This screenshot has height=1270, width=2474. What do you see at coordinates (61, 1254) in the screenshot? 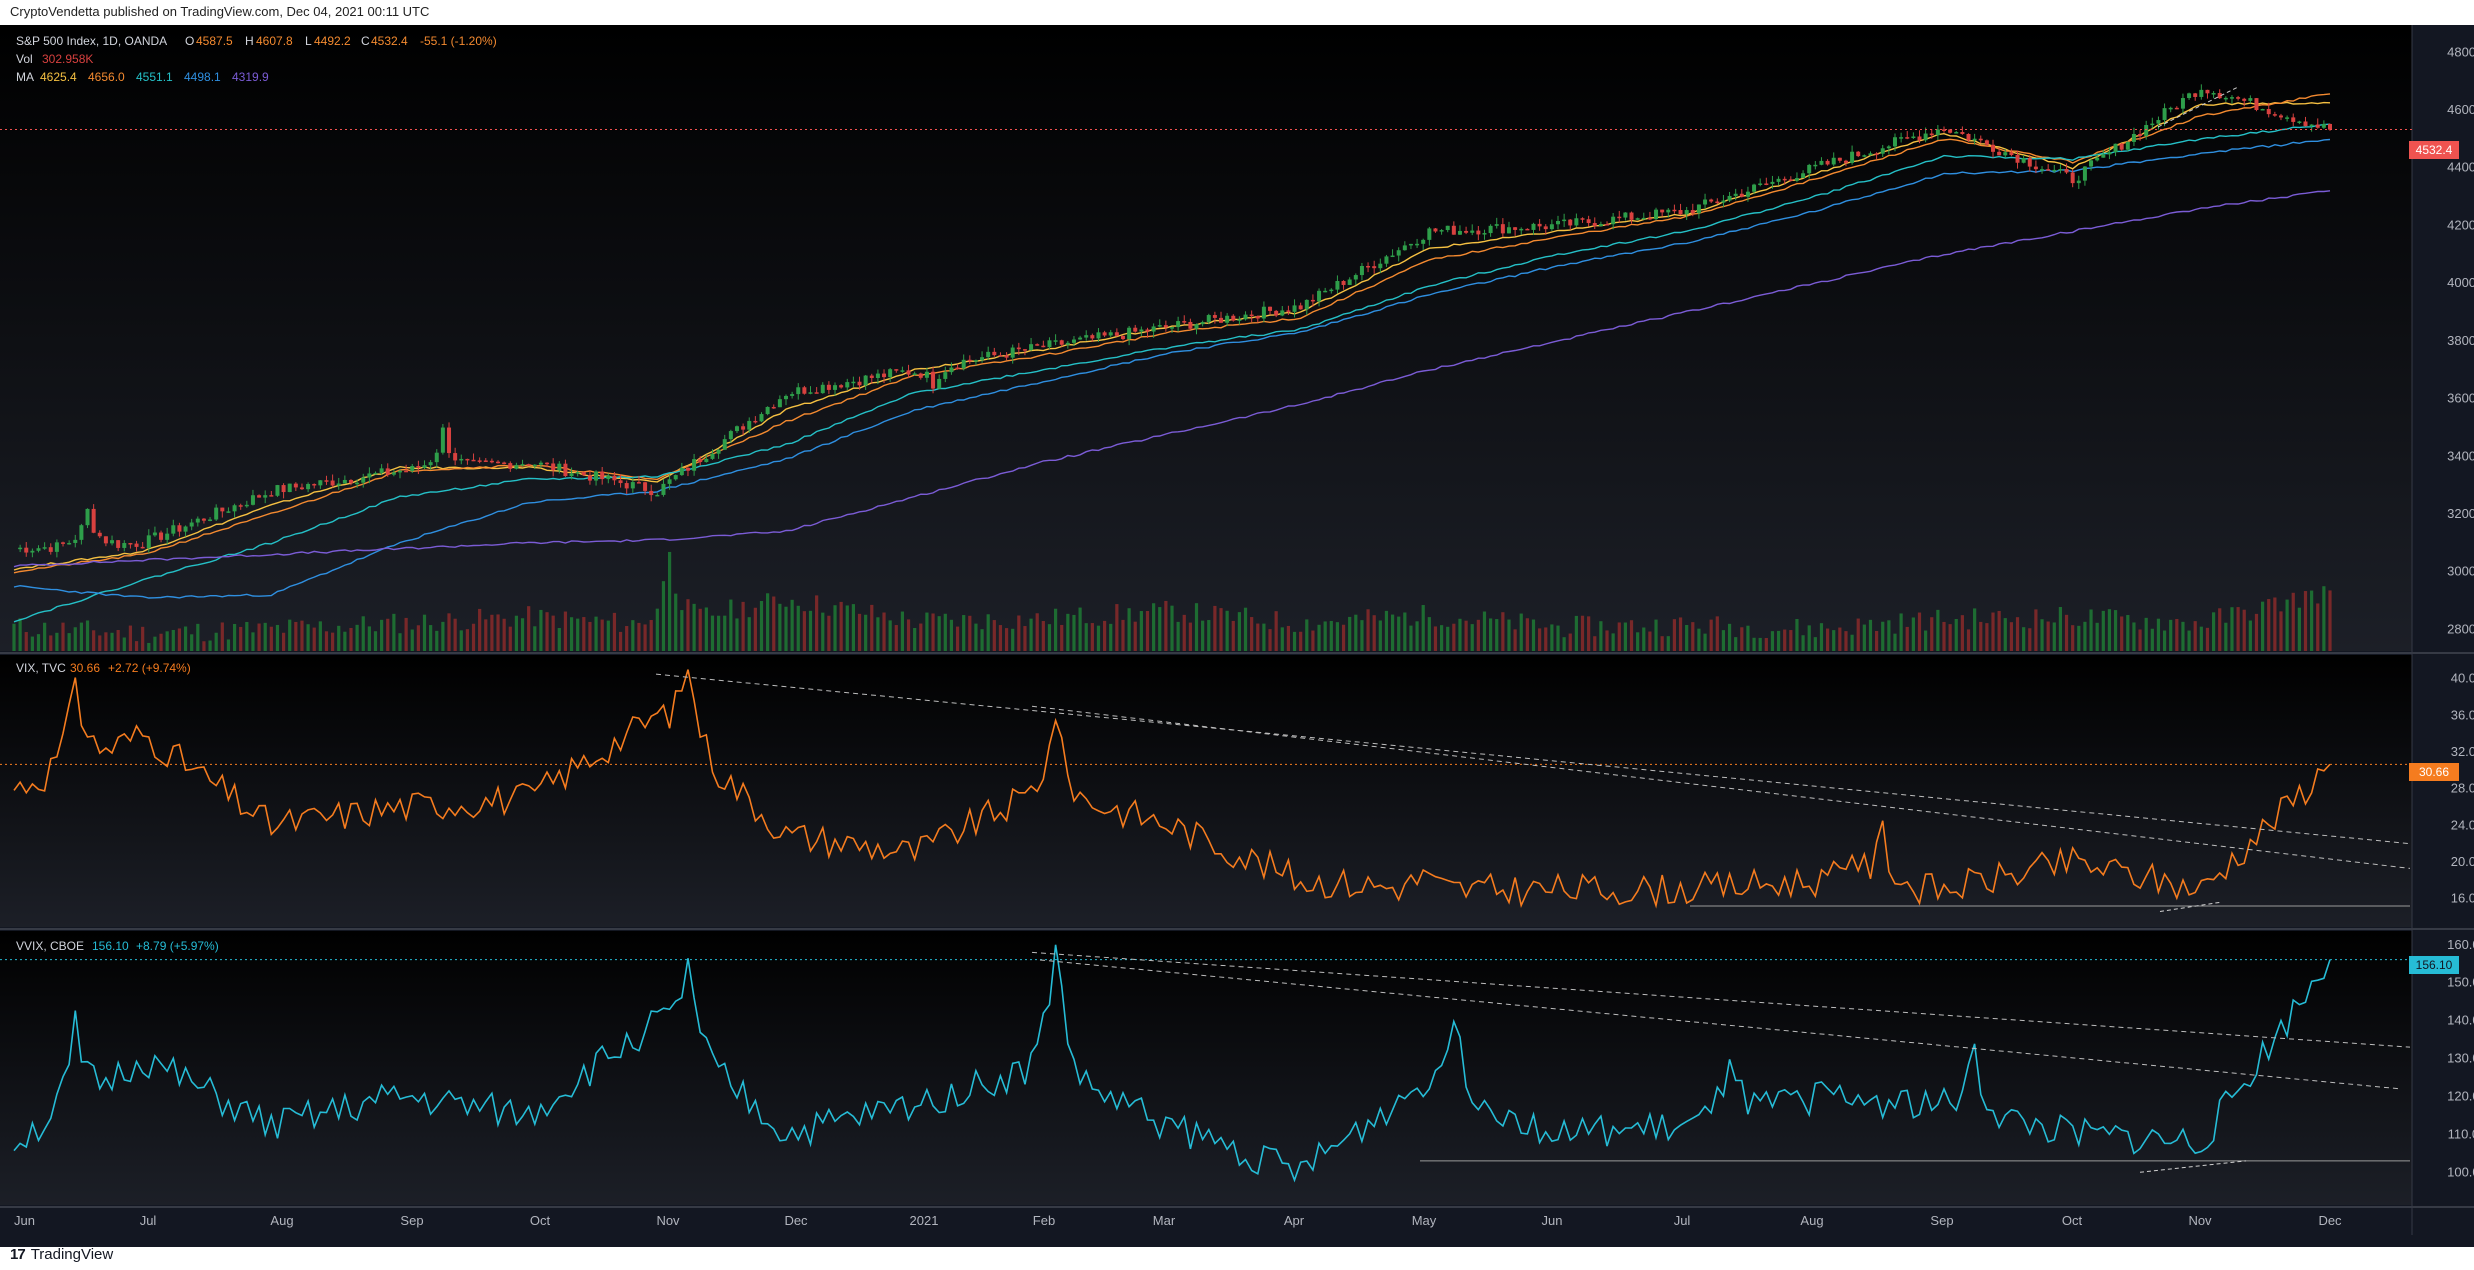
I see `tradingview-logo: 17 TradingView` at bounding box center [61, 1254].